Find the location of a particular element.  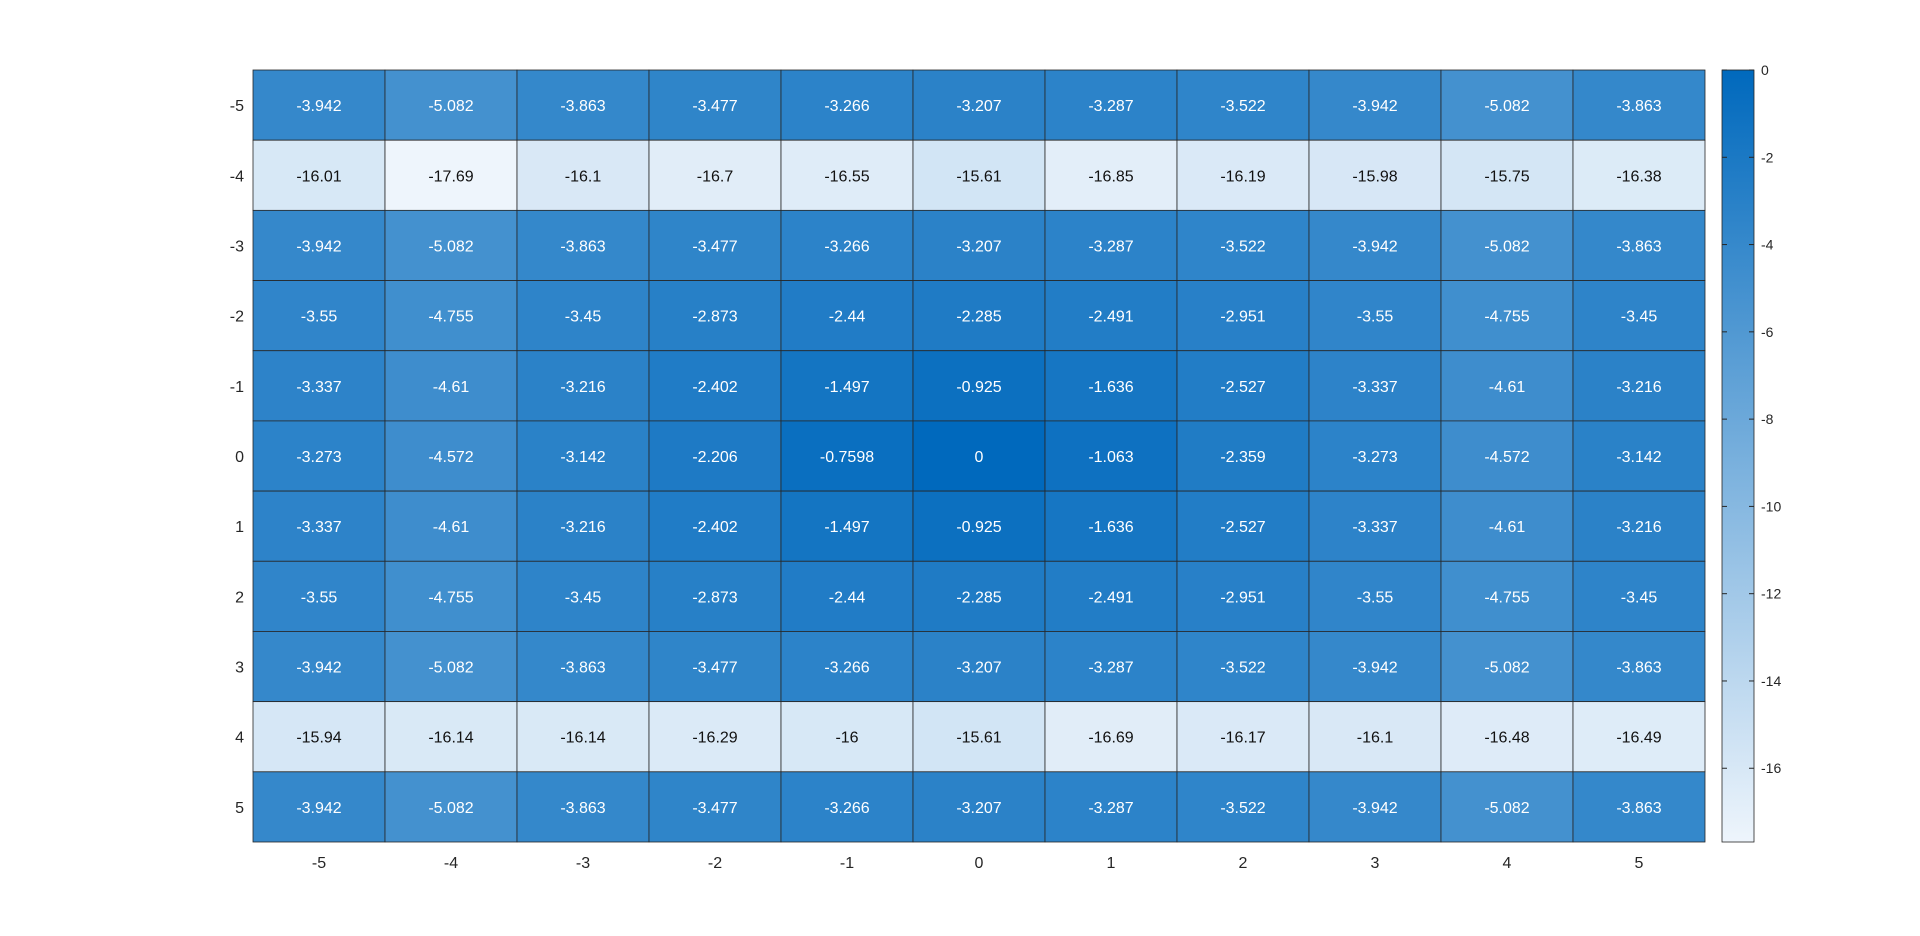

cell-value-label: -2.359 is located at coordinates (1242, 457).